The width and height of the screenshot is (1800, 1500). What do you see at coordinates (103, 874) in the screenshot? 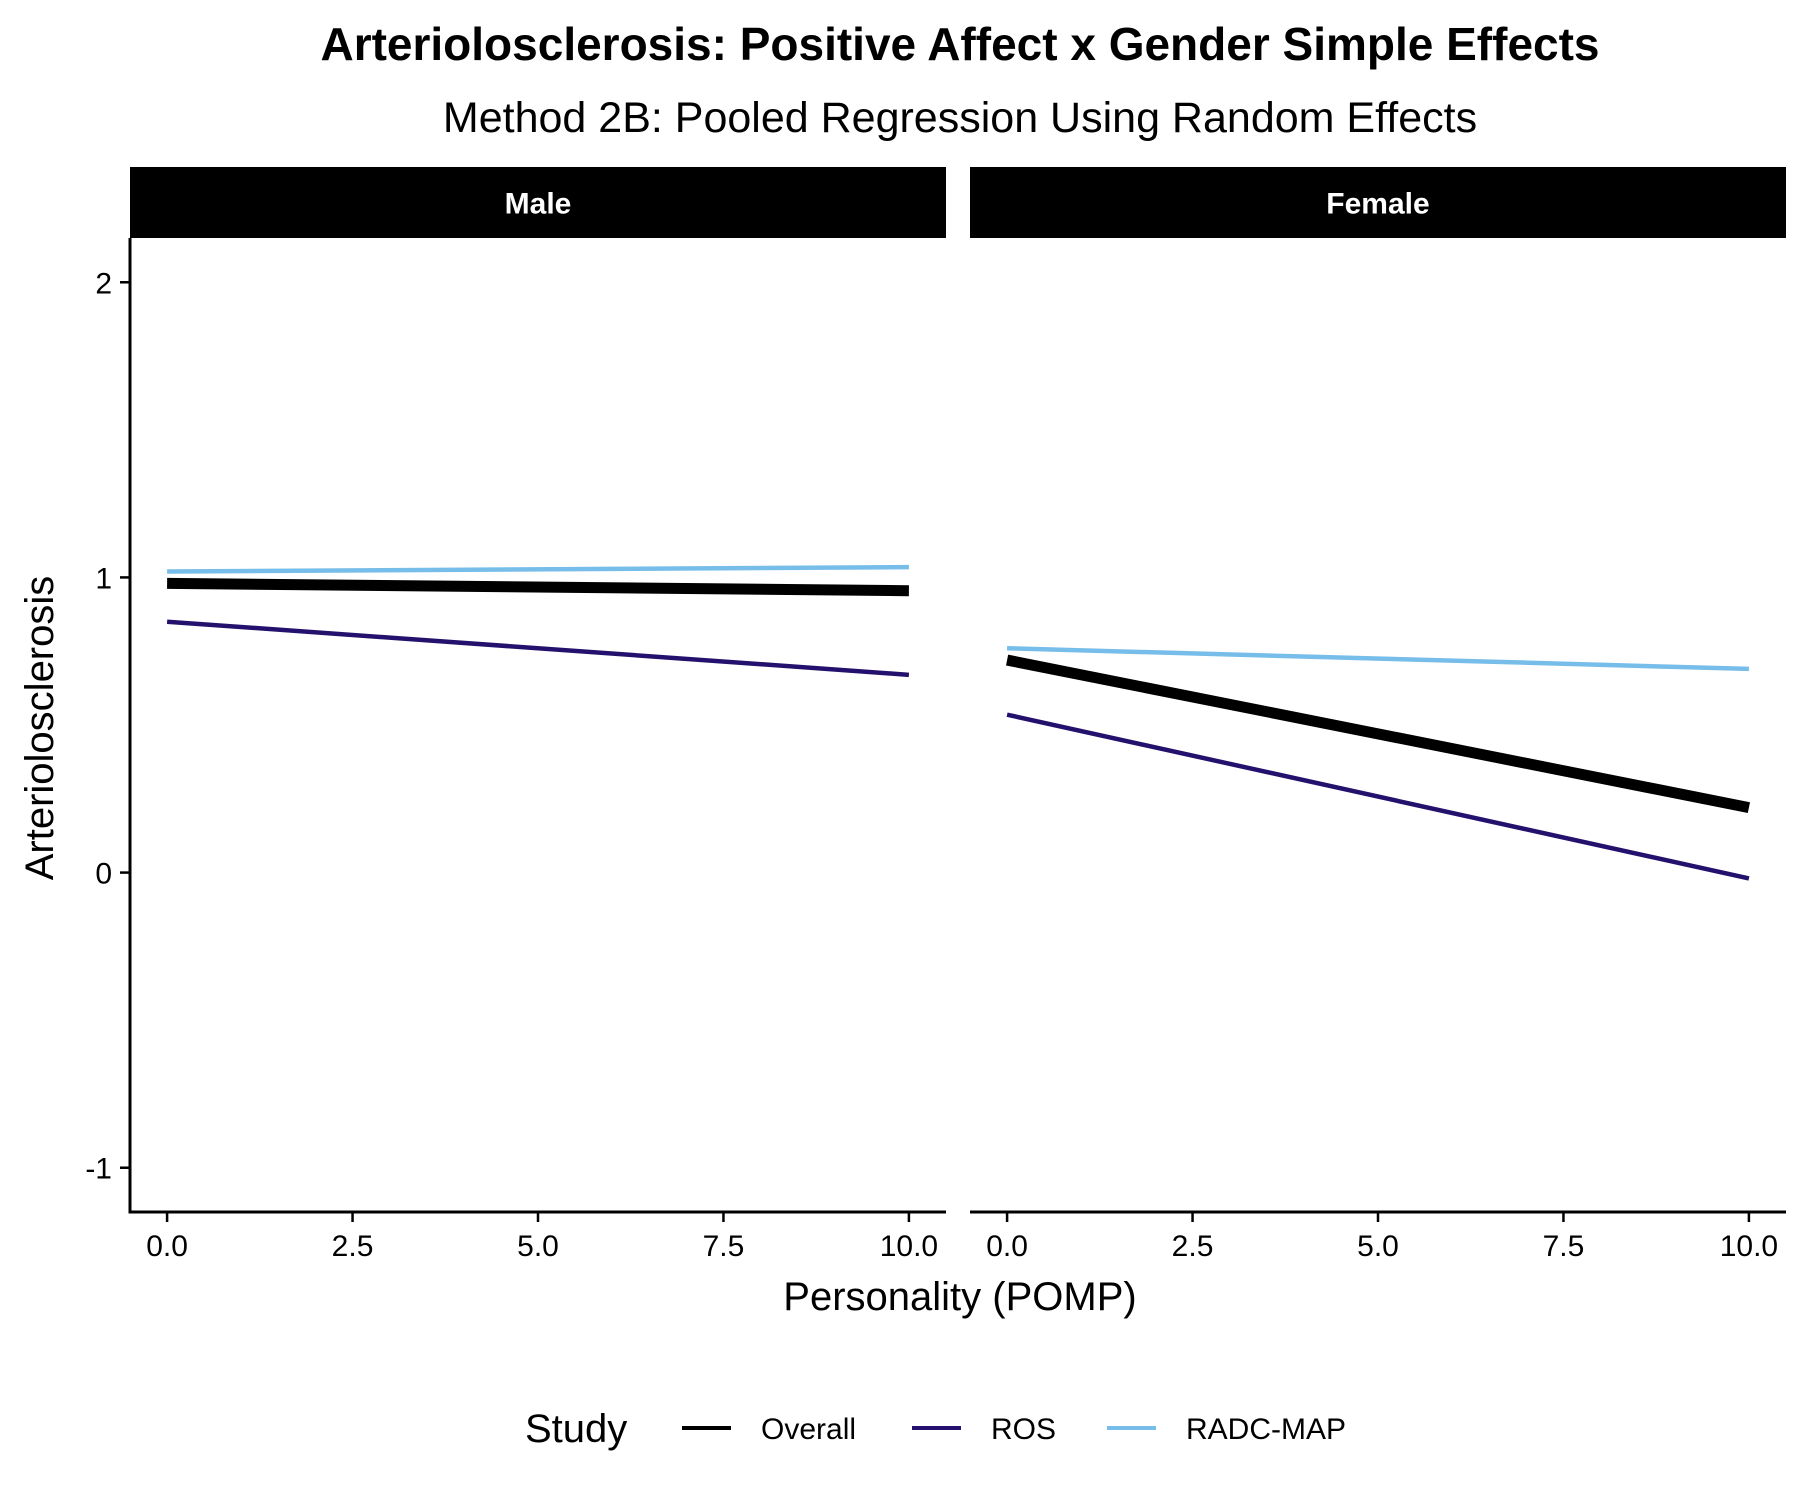
I see `y-tick-label: 0` at bounding box center [103, 874].